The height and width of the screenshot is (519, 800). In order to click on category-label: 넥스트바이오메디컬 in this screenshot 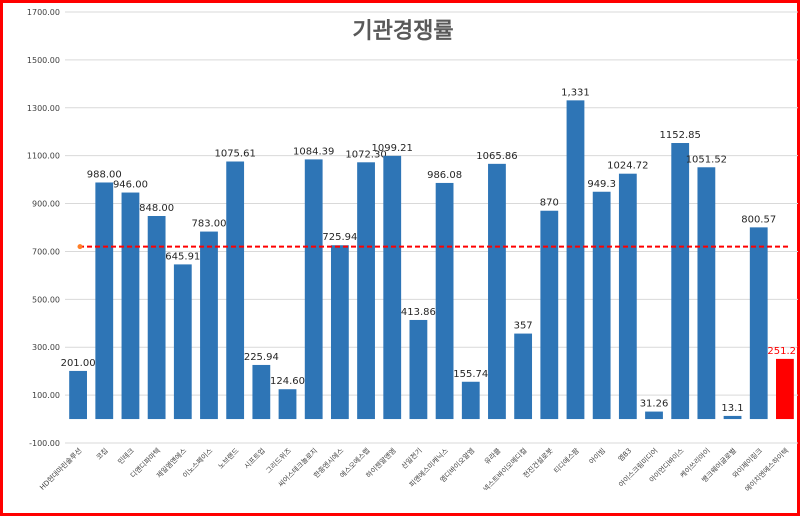, I will do `click(504, 469)`.